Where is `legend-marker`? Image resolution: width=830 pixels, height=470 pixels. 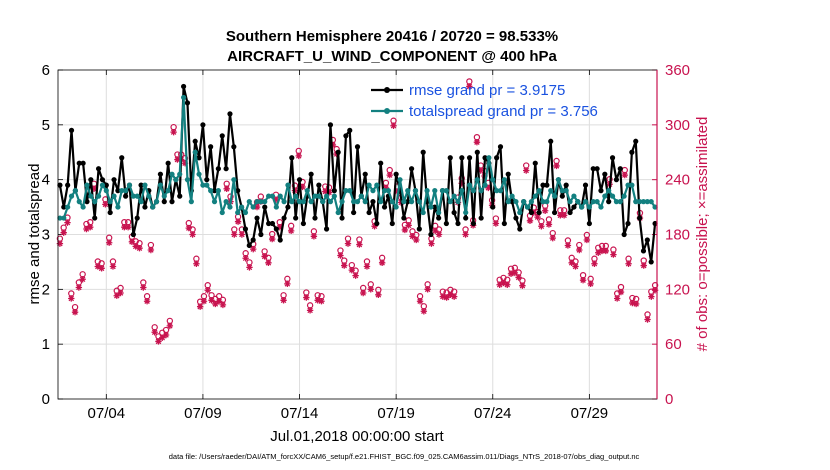
legend-marker is located at coordinates (387, 111).